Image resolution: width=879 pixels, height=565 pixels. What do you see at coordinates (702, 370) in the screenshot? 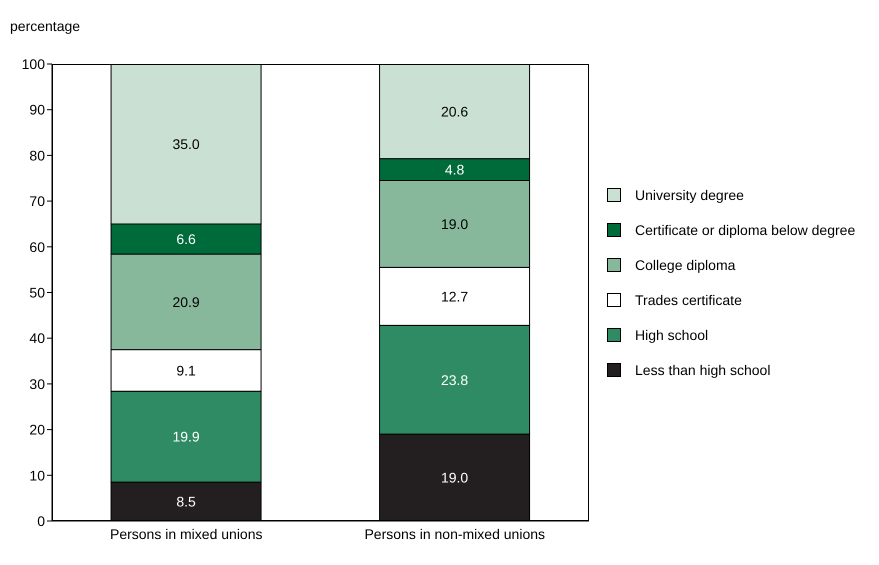
I see `legend-label: Less than high school` at bounding box center [702, 370].